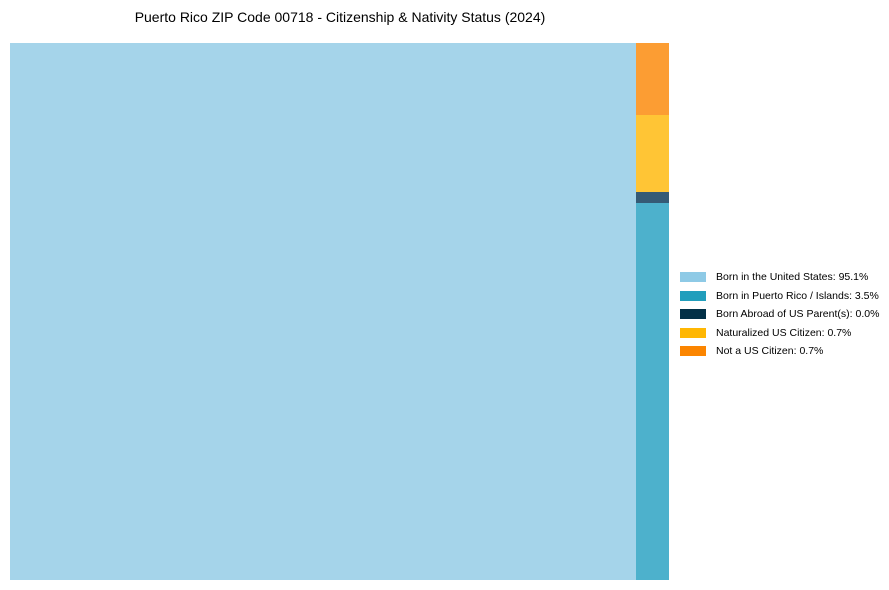 The width and height of the screenshot is (889, 590). I want to click on legend-item-born-abroad: Born Abroad of US Parent(s): 0.0%, so click(779, 314).